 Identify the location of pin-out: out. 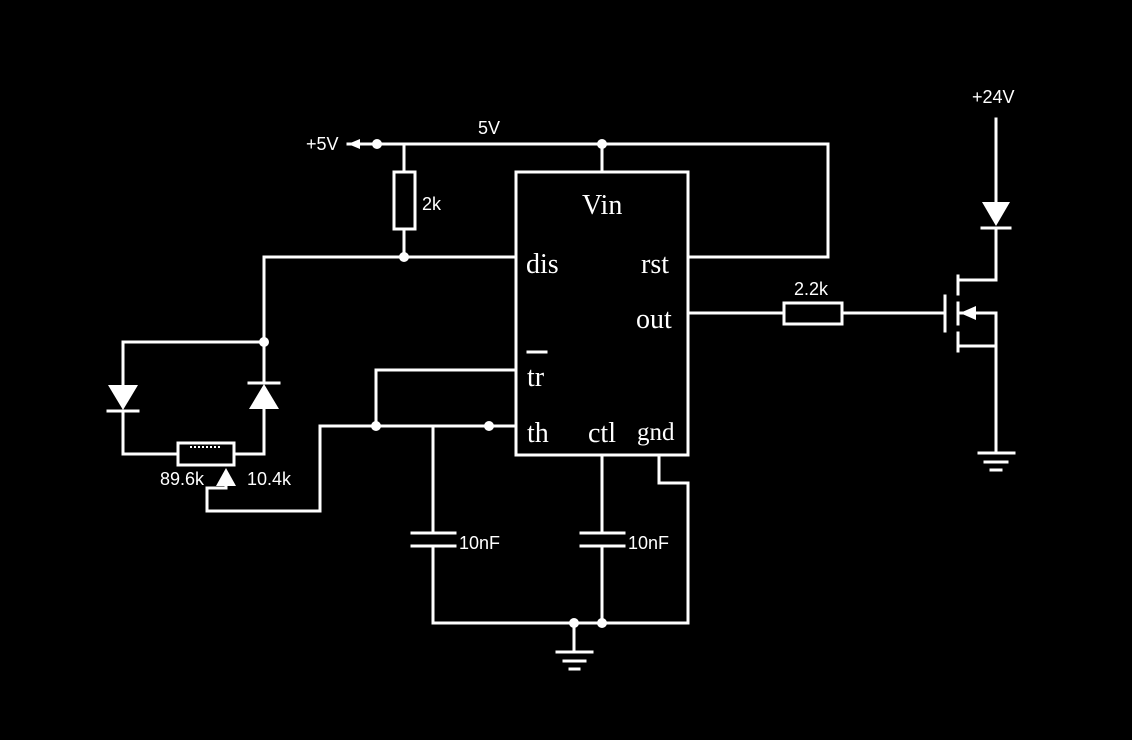
(654, 319).